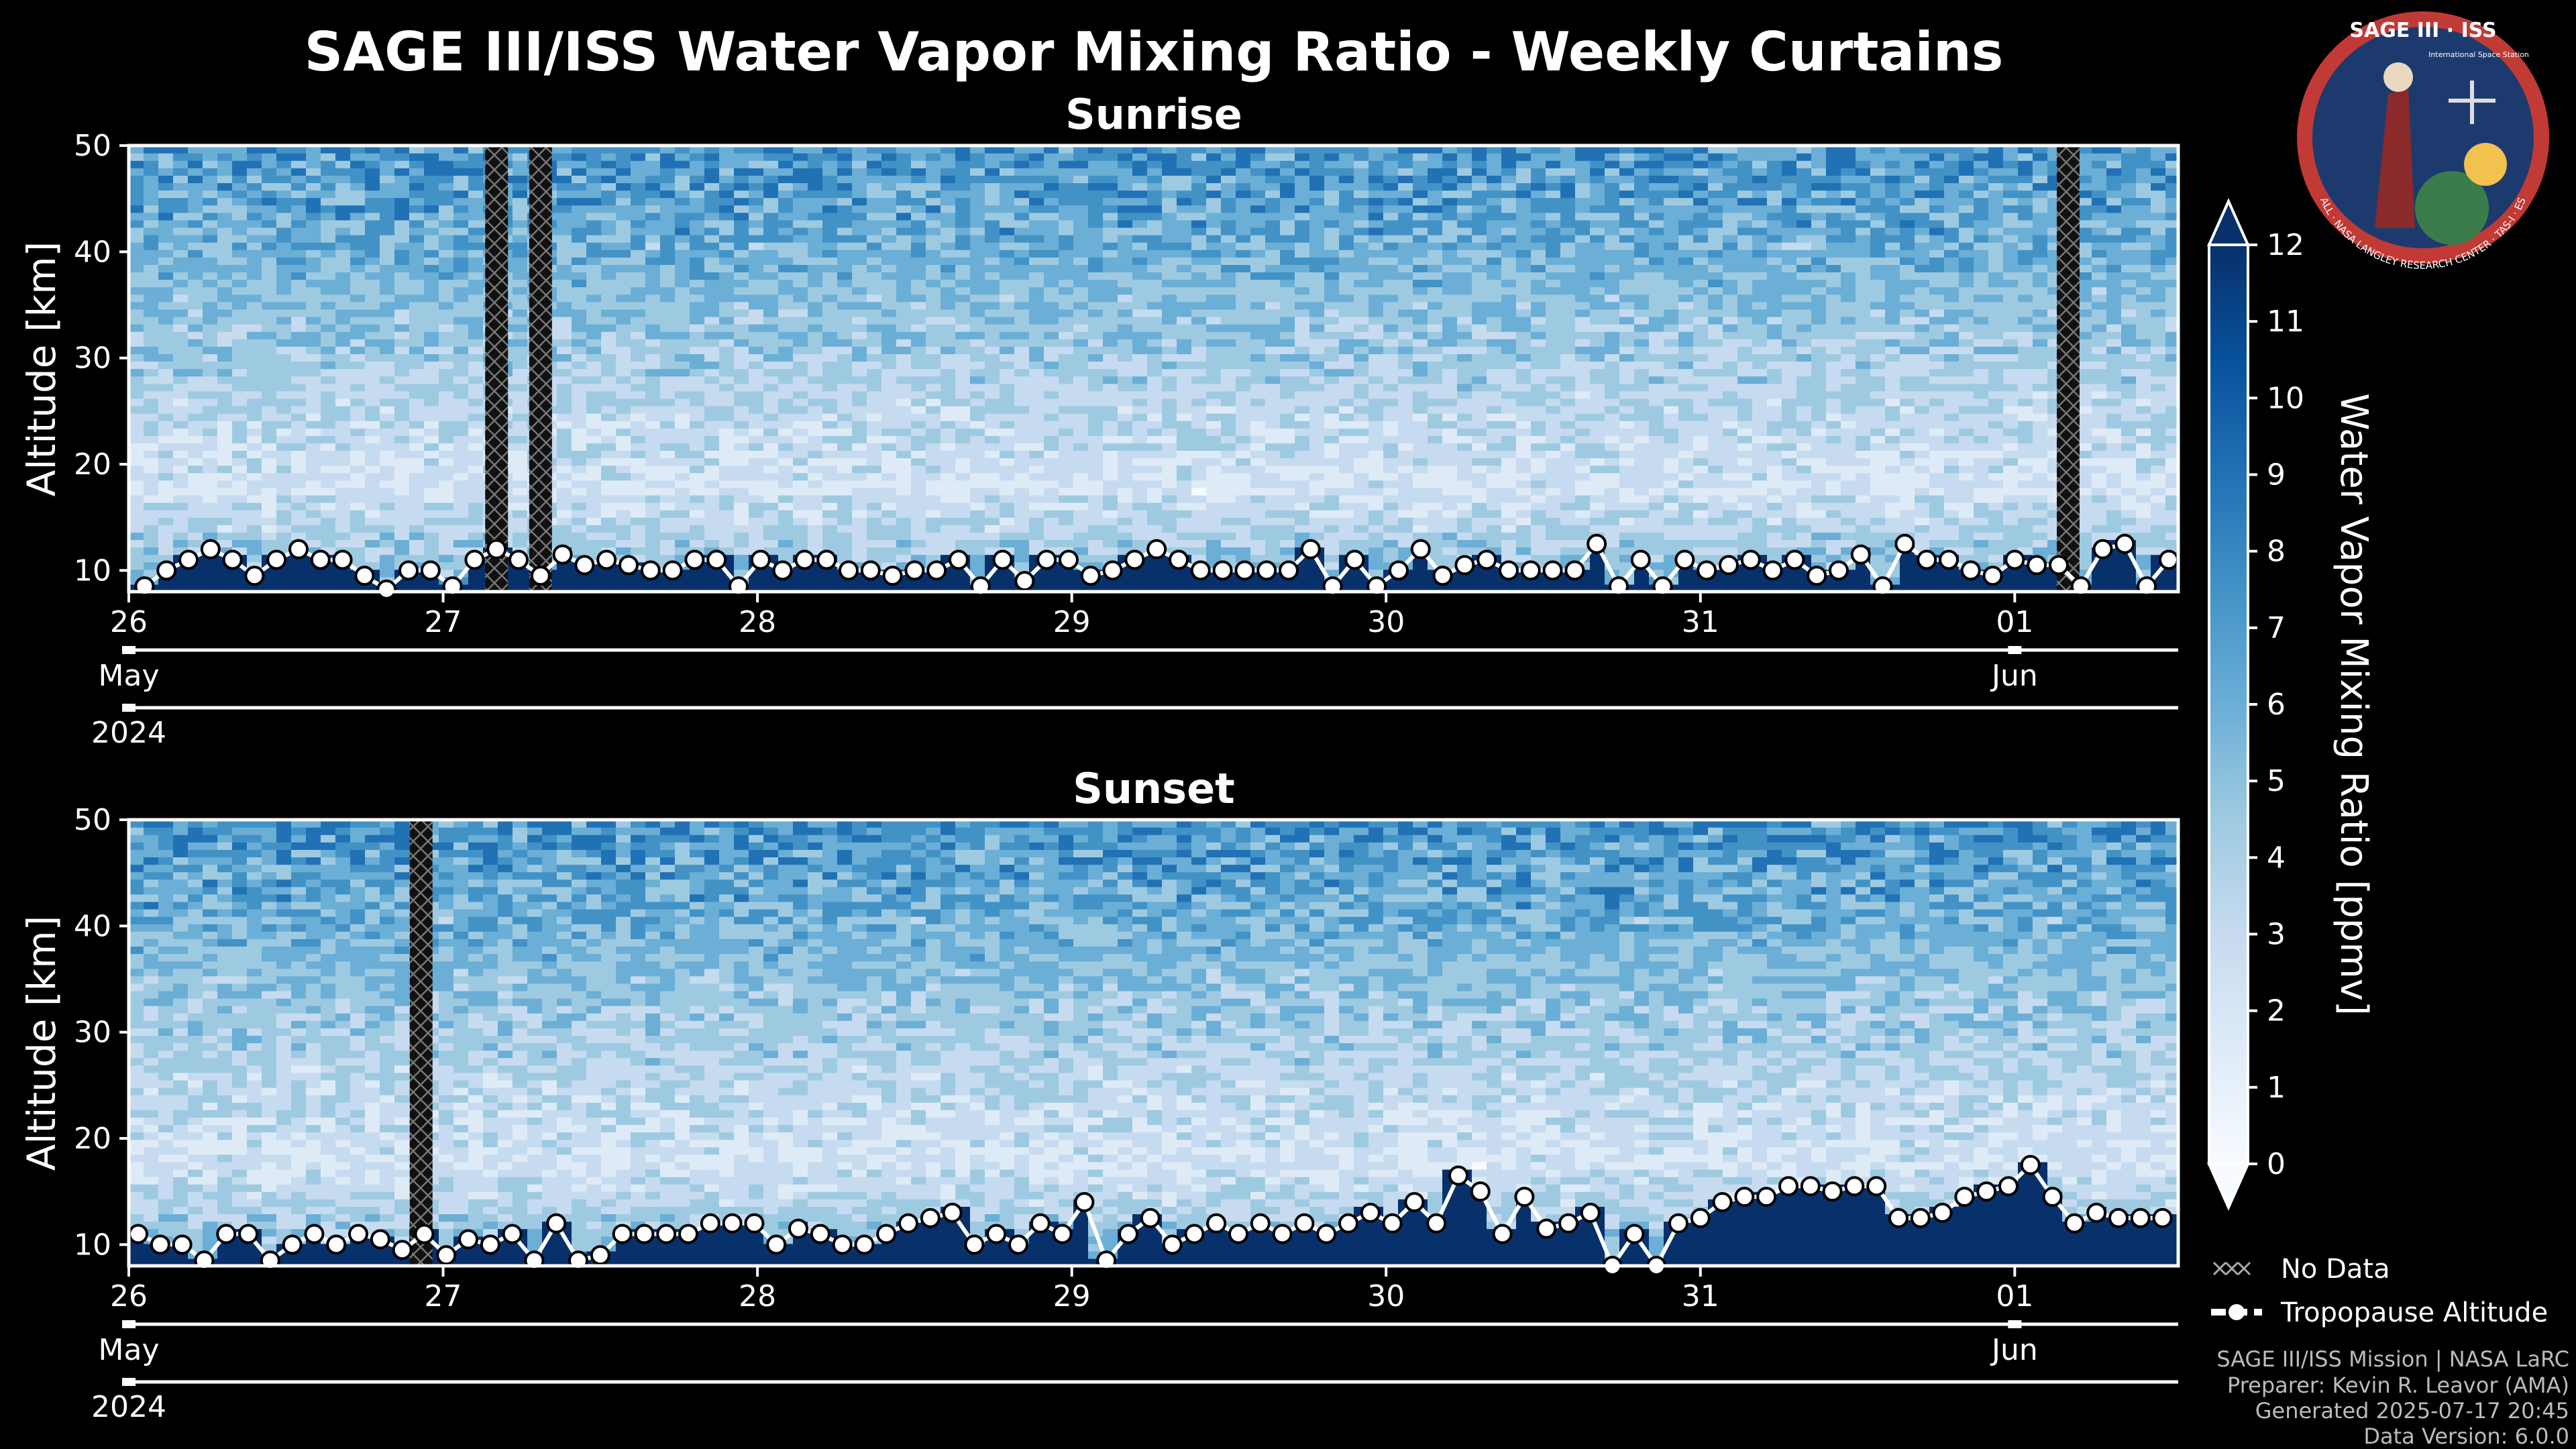  I want to click on colorbar-extend-bottom, so click(2228, 1187).